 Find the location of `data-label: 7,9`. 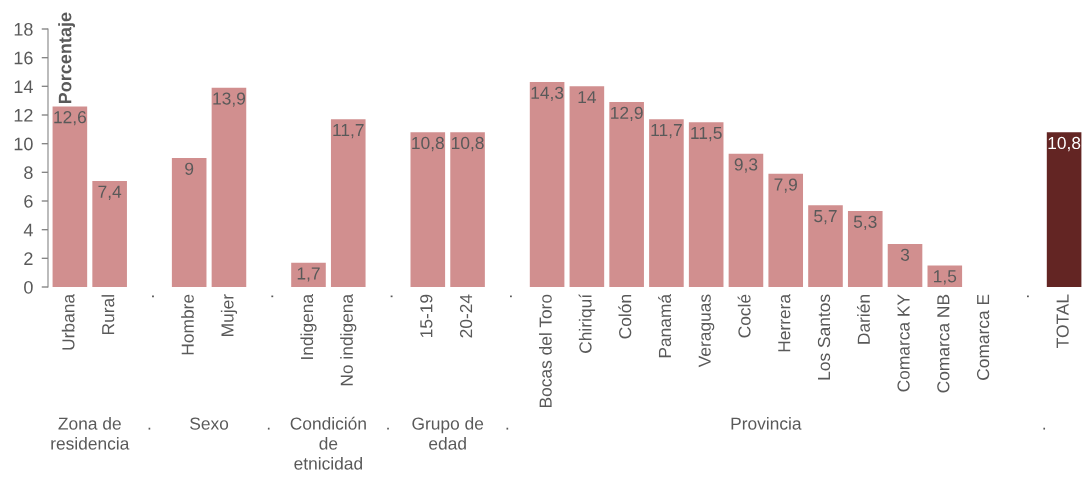

data-label: 7,9 is located at coordinates (785, 185).